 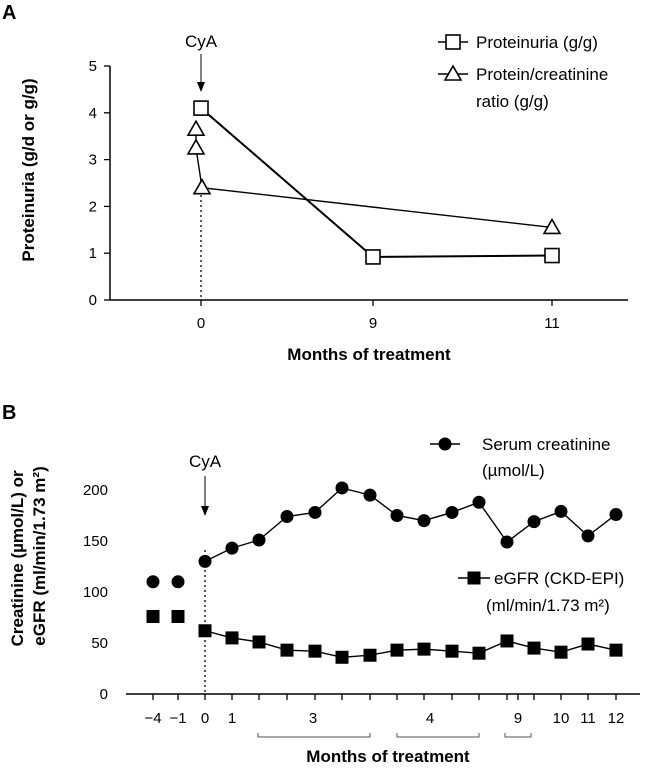 I want to click on panel-a-x-tick-label: 0, so click(x=201, y=323).